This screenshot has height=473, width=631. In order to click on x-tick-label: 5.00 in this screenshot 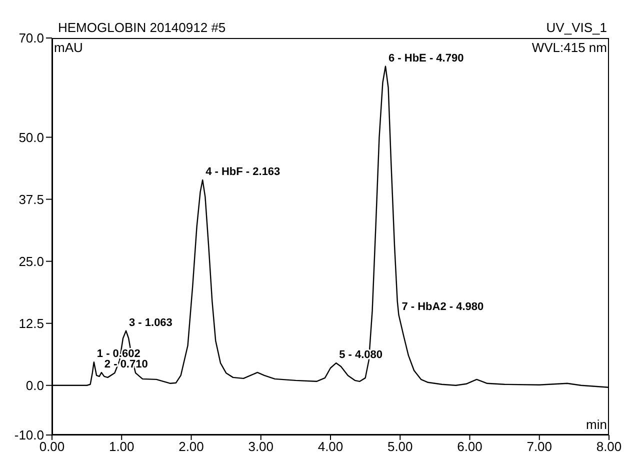, I will do `click(400, 446)`.